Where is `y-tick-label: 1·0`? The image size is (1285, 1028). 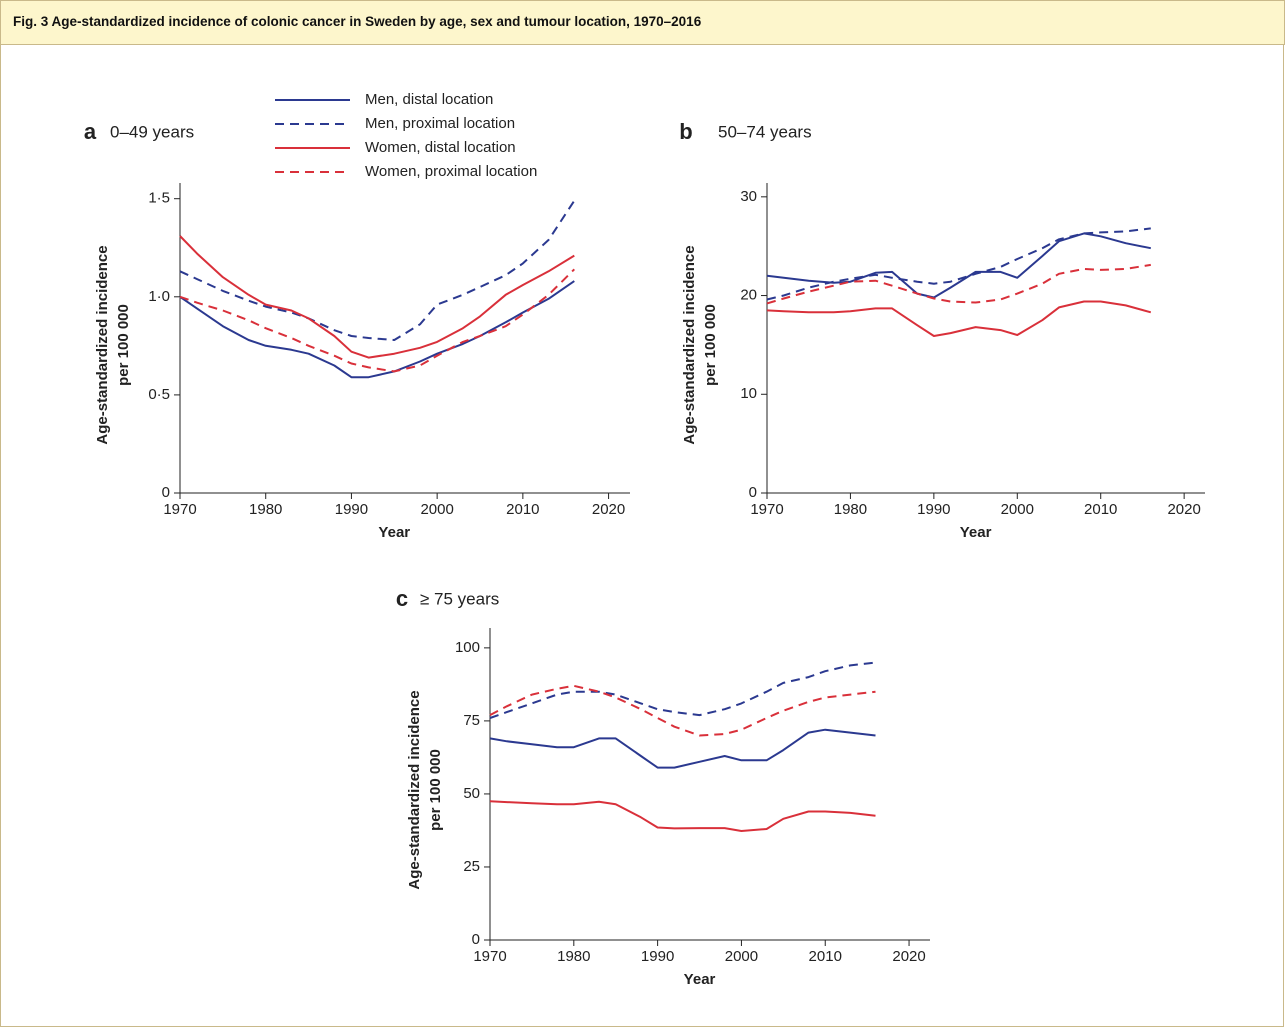 y-tick-label: 1·0 is located at coordinates (159, 296).